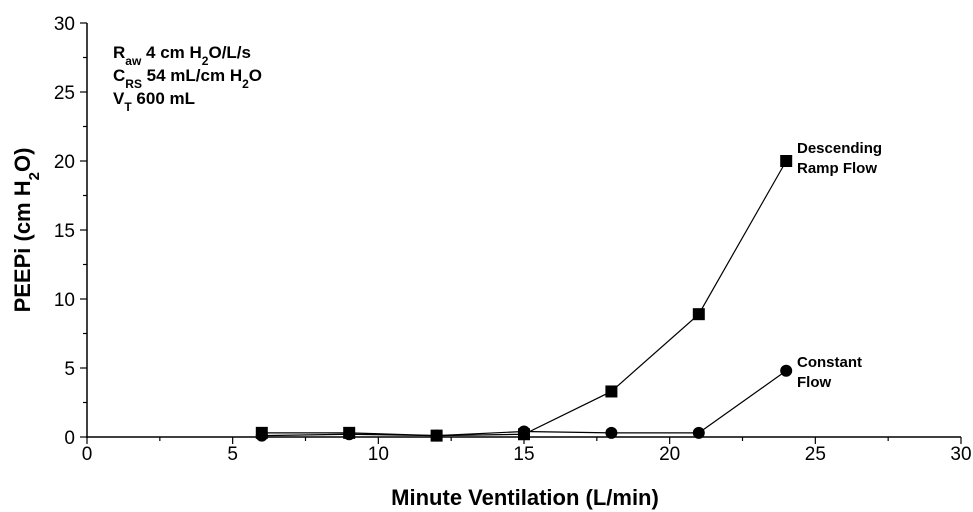 This screenshot has height=512, width=973. What do you see at coordinates (163, 98) in the screenshot?
I see `annotation-part: 600 mL` at bounding box center [163, 98].